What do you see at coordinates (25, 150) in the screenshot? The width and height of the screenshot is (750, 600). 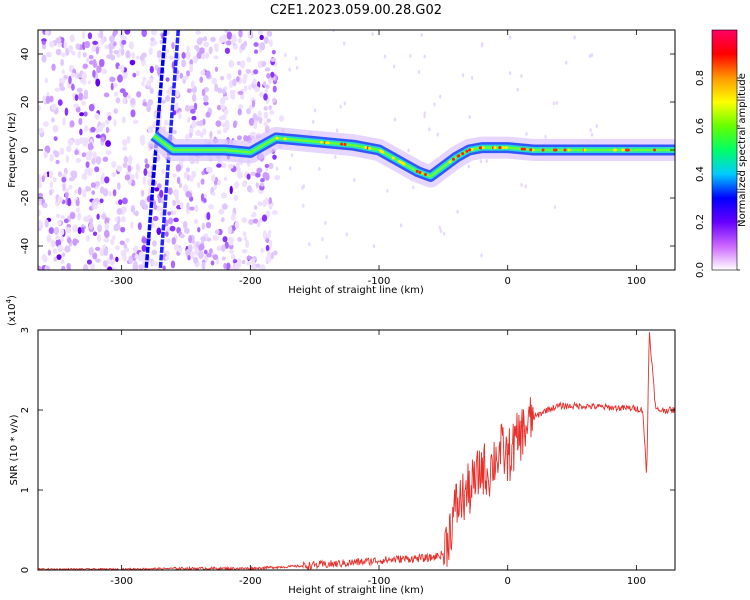 I see `spectrogram-ytick-label: 0` at bounding box center [25, 150].